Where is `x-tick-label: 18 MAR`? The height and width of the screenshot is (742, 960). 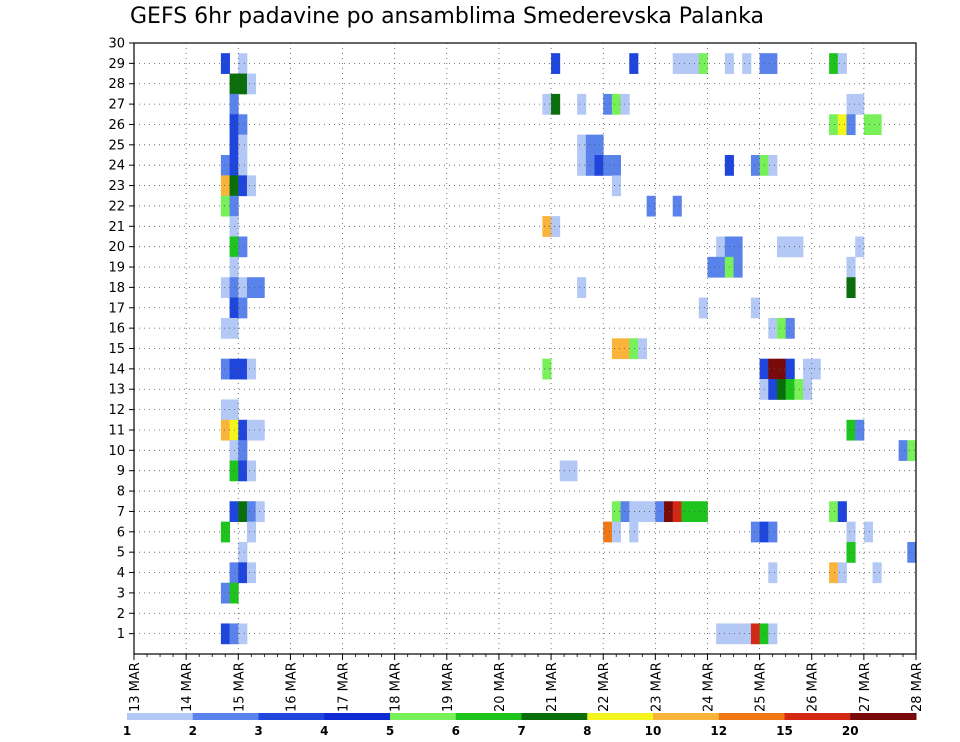
x-tick-label: 18 MAR is located at coordinates (396, 687).